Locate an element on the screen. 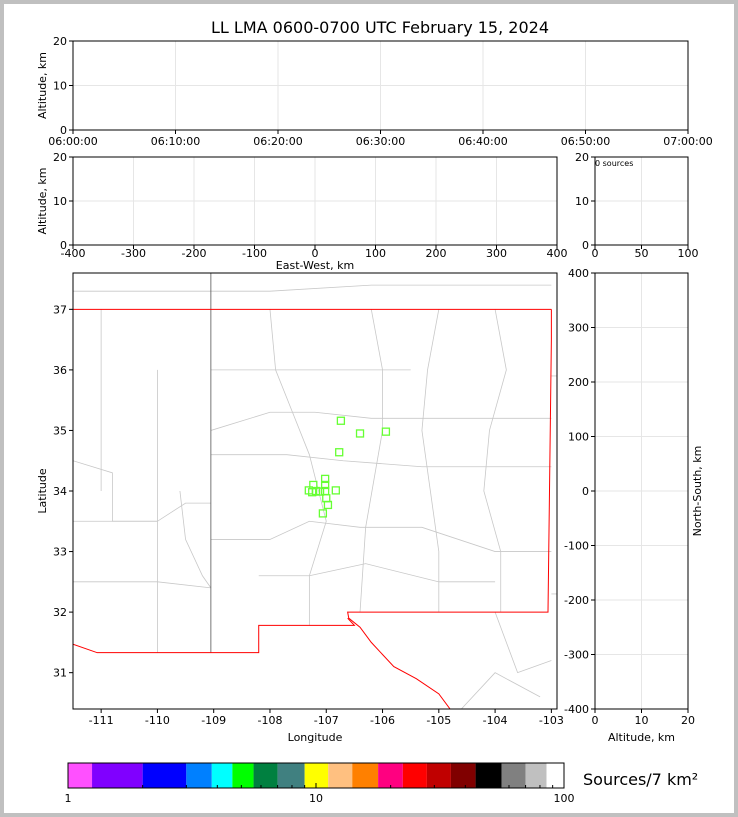 The width and height of the screenshot is (738, 817). y-tick-label: 32 is located at coordinates (60, 612).